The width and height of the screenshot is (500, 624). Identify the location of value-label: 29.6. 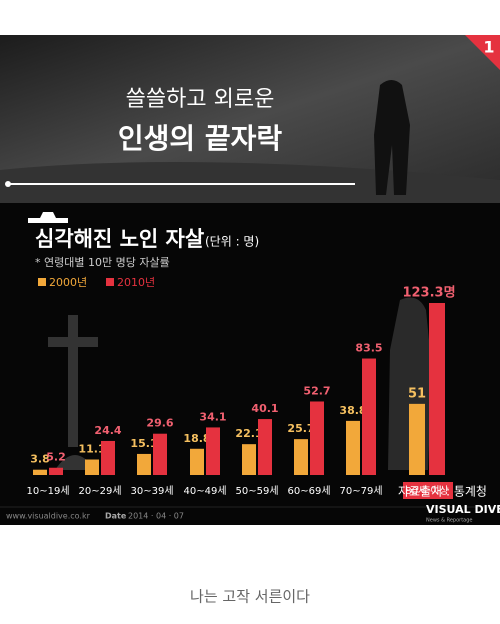
(159, 423).